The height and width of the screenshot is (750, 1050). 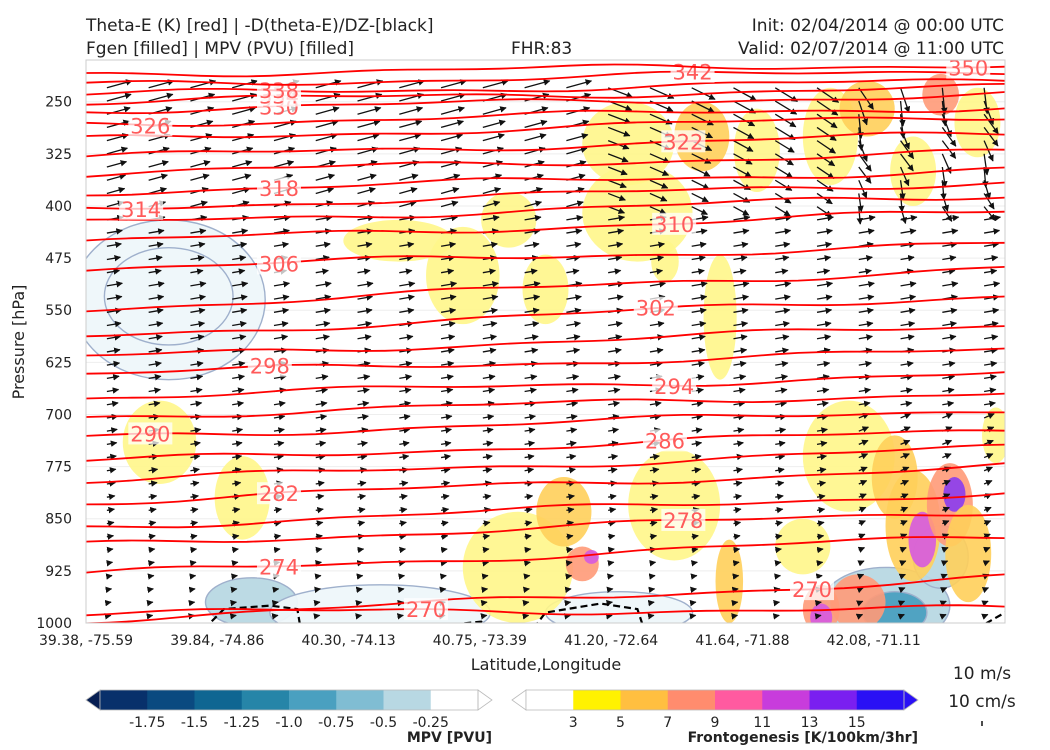 I want to click on y-tick-label: 475, so click(x=58, y=259).